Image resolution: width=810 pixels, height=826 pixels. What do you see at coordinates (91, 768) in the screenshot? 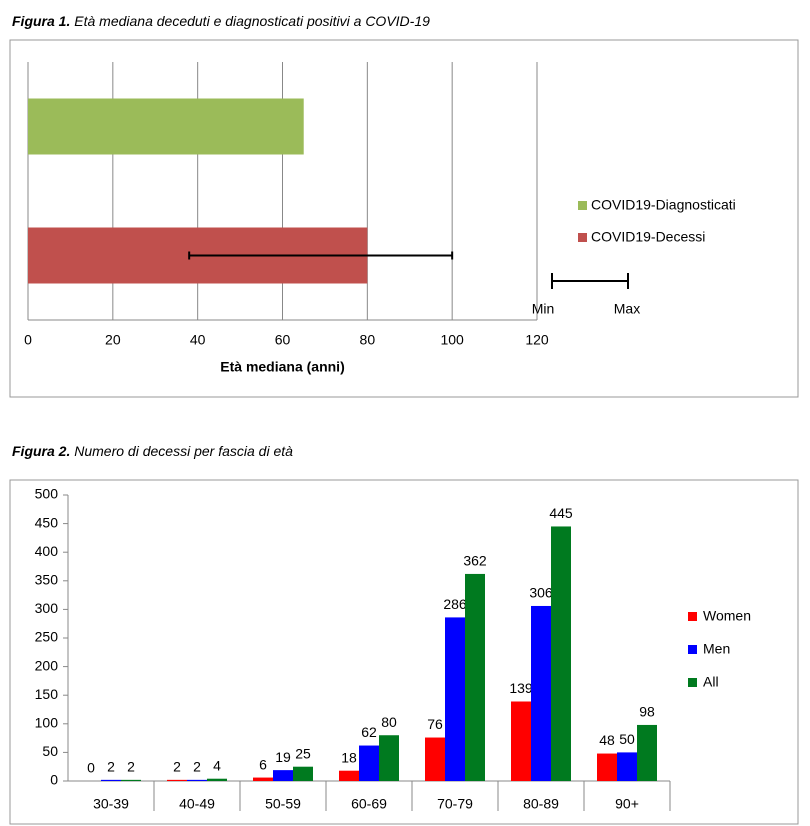
I see `data-label: 0` at bounding box center [91, 768].